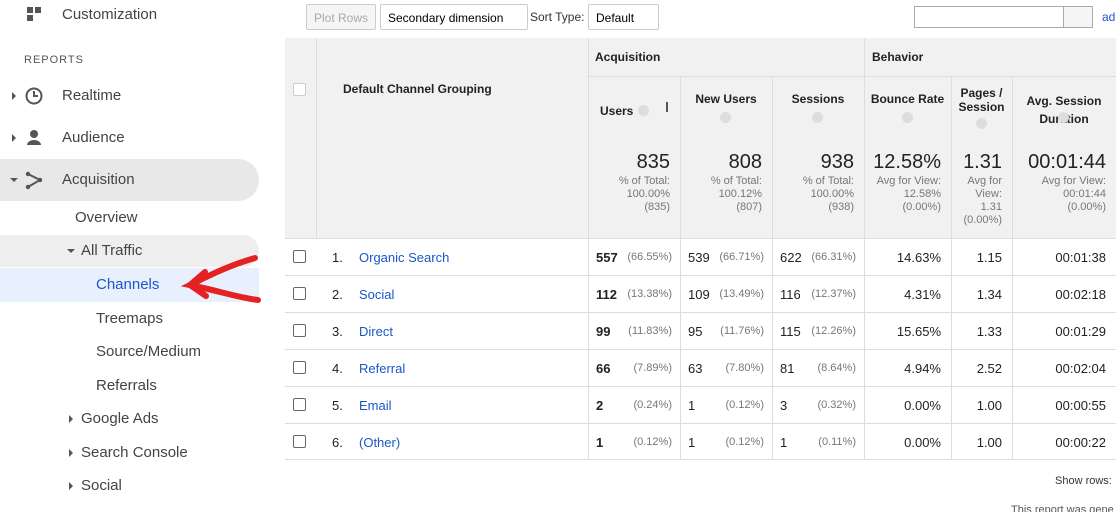  What do you see at coordinates (837, 162) in the screenshot?
I see `total-value: 938` at bounding box center [837, 162].